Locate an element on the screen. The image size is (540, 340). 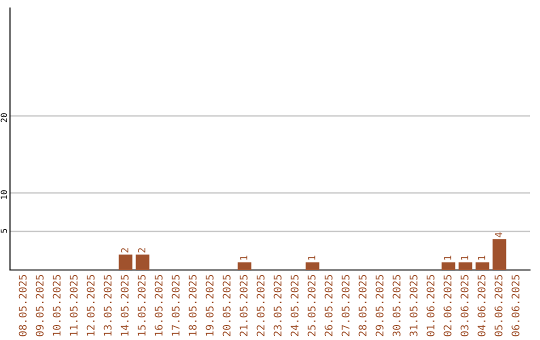
x-tick-label: 27.05.2025 is located at coordinates (346, 305).